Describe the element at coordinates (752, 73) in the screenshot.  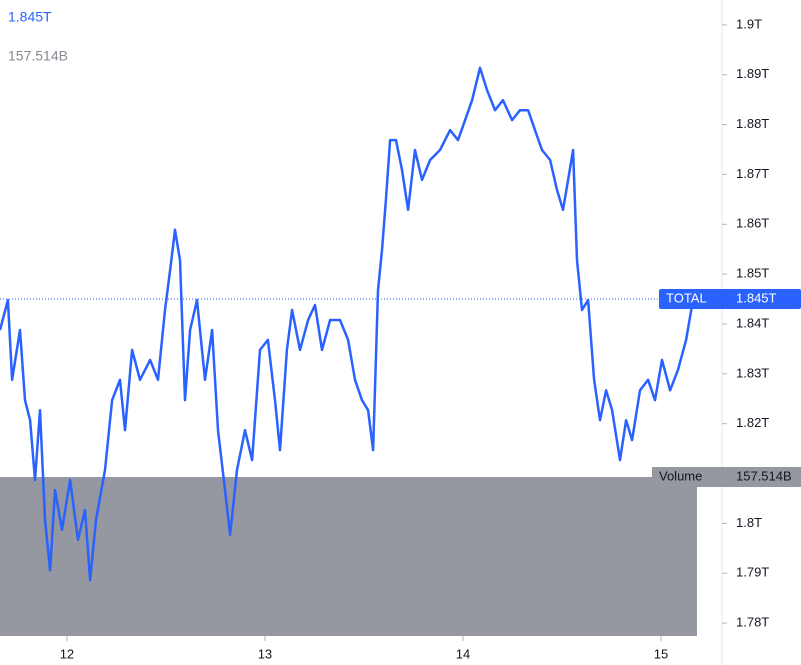
I see `y-tick-label: 1.89T` at that location.